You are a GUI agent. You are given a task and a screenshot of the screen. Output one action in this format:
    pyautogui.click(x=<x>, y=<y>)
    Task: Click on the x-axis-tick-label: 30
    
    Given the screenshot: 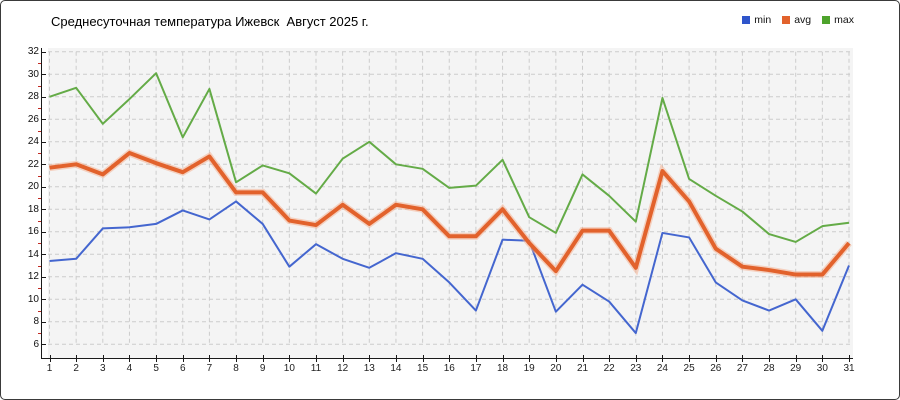 What is the action you would take?
    pyautogui.click(x=822, y=368)
    